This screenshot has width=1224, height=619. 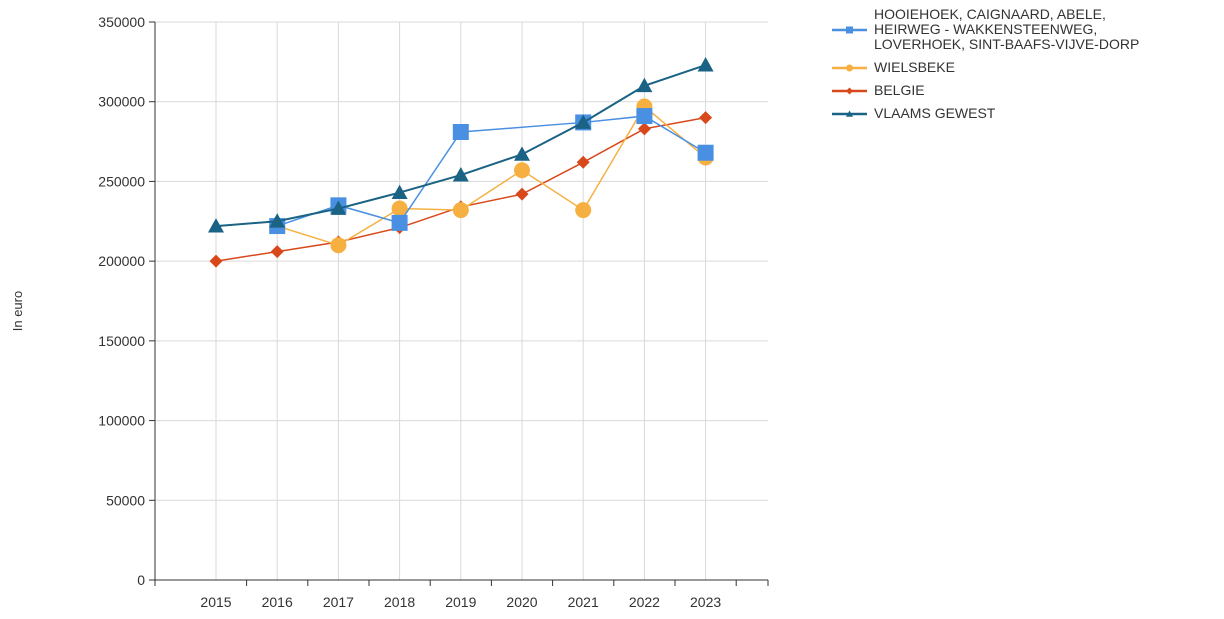 I want to click on y-tick-label: 100000, so click(x=121, y=421).